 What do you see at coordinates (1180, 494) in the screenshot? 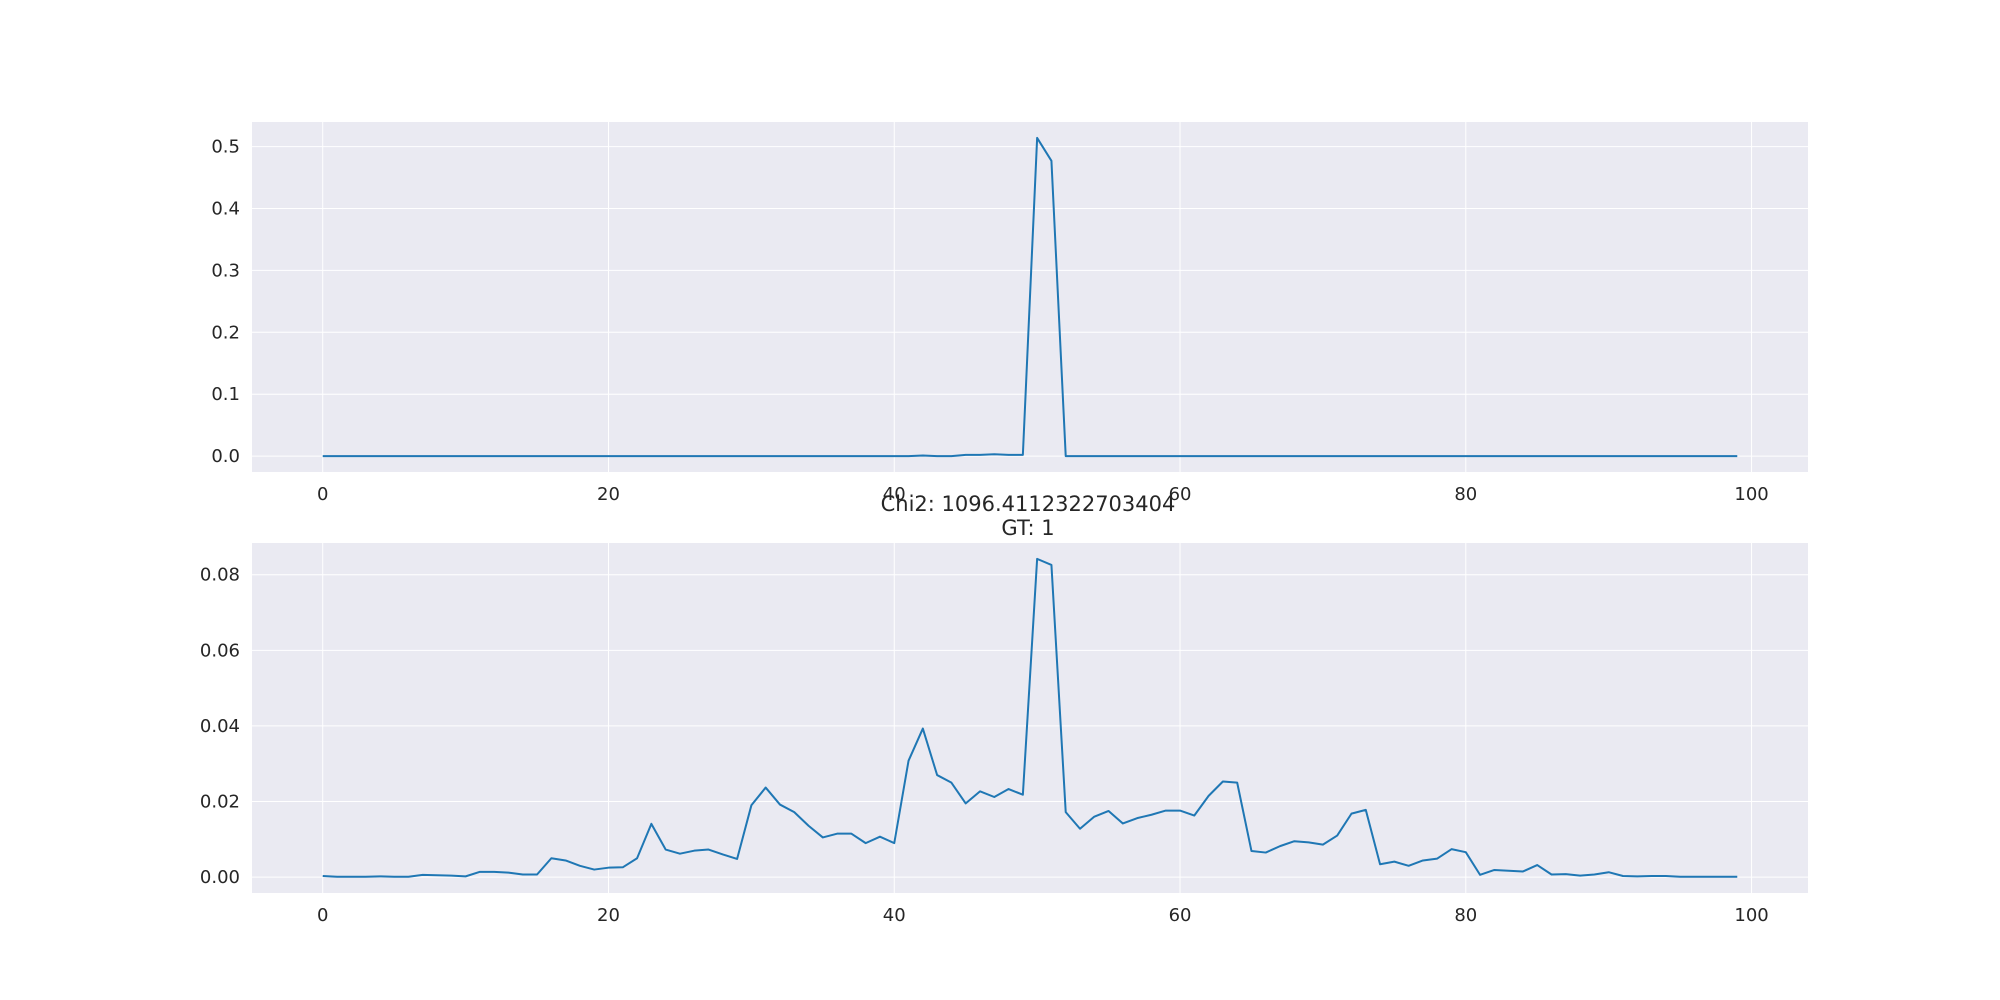
I see `top-x-tick-label: 60` at bounding box center [1180, 494].